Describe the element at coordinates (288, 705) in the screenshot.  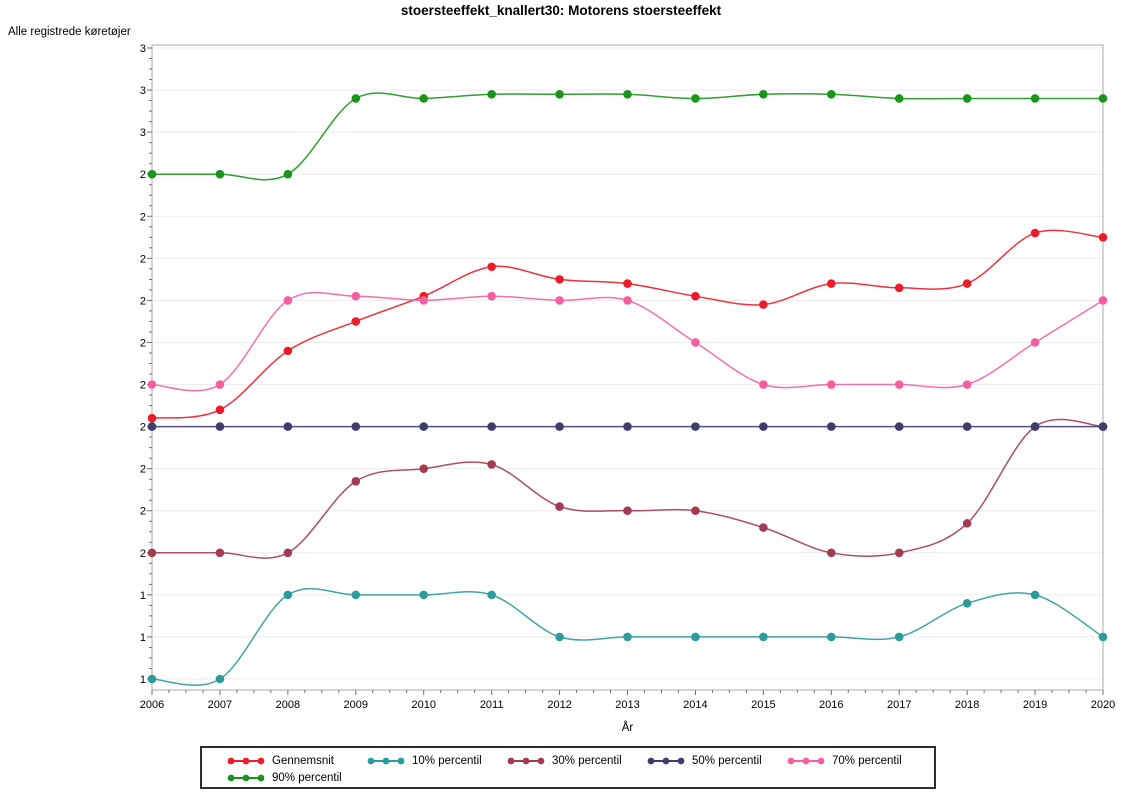
I see `x-tick-label: 2008` at that location.